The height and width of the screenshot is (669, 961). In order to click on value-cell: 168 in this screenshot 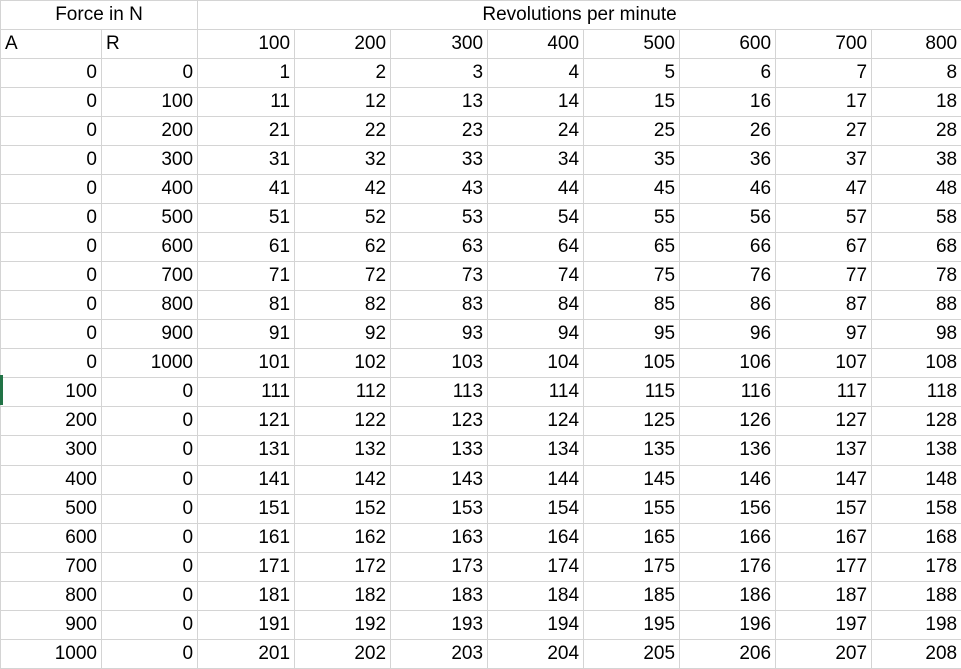, I will do `click(916, 537)`.